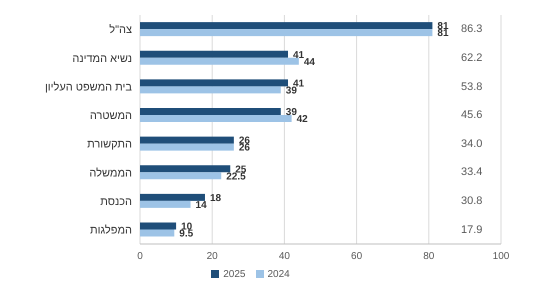  I want to click on y-tick-label: המשטרה, so click(111, 116).